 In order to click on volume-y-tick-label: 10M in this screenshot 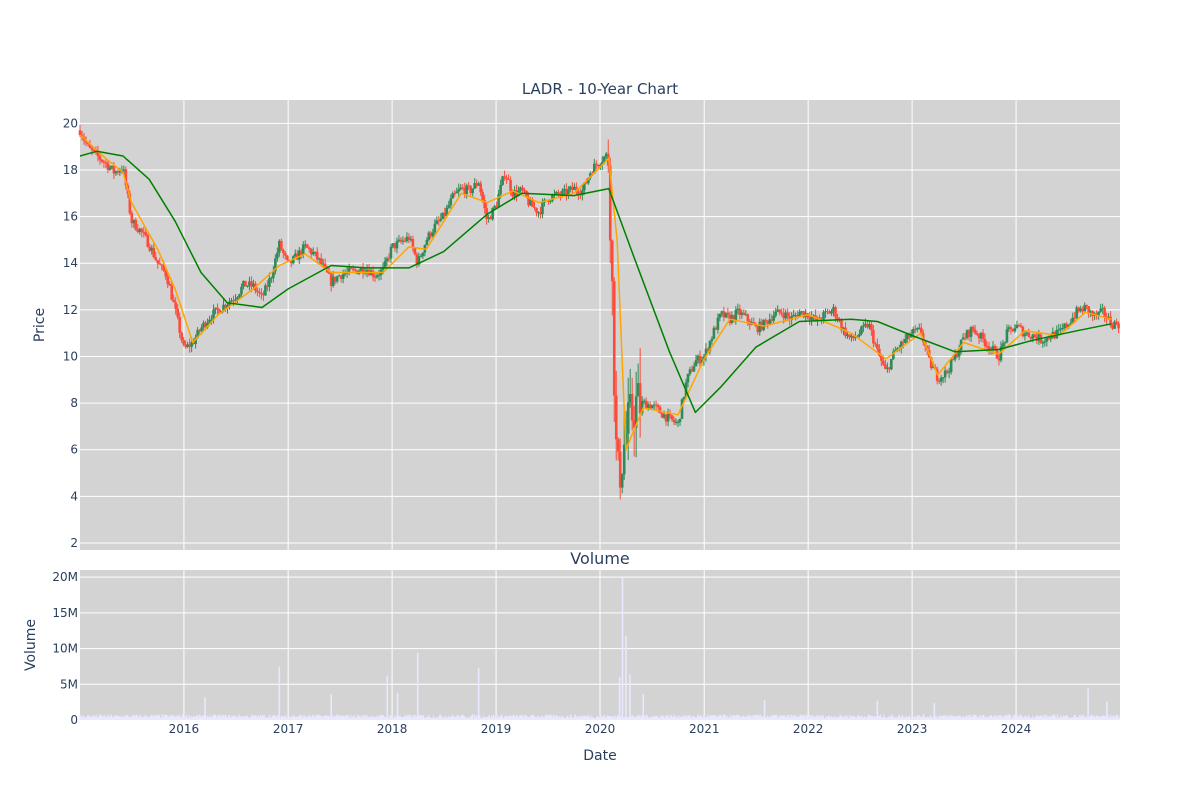, I will do `click(65, 649)`.